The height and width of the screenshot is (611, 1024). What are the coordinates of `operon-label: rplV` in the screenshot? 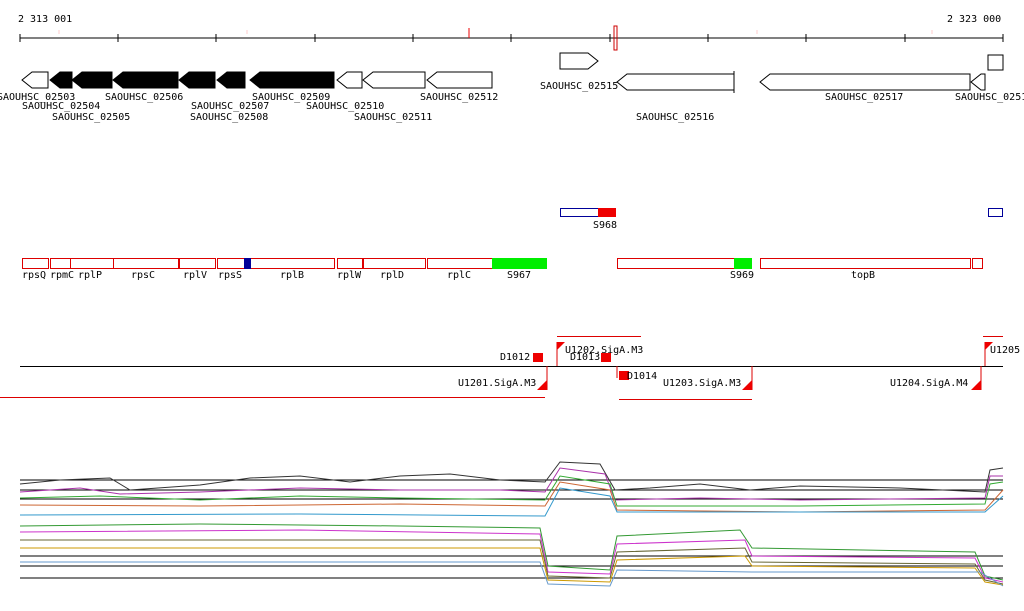 It's located at (195, 275).